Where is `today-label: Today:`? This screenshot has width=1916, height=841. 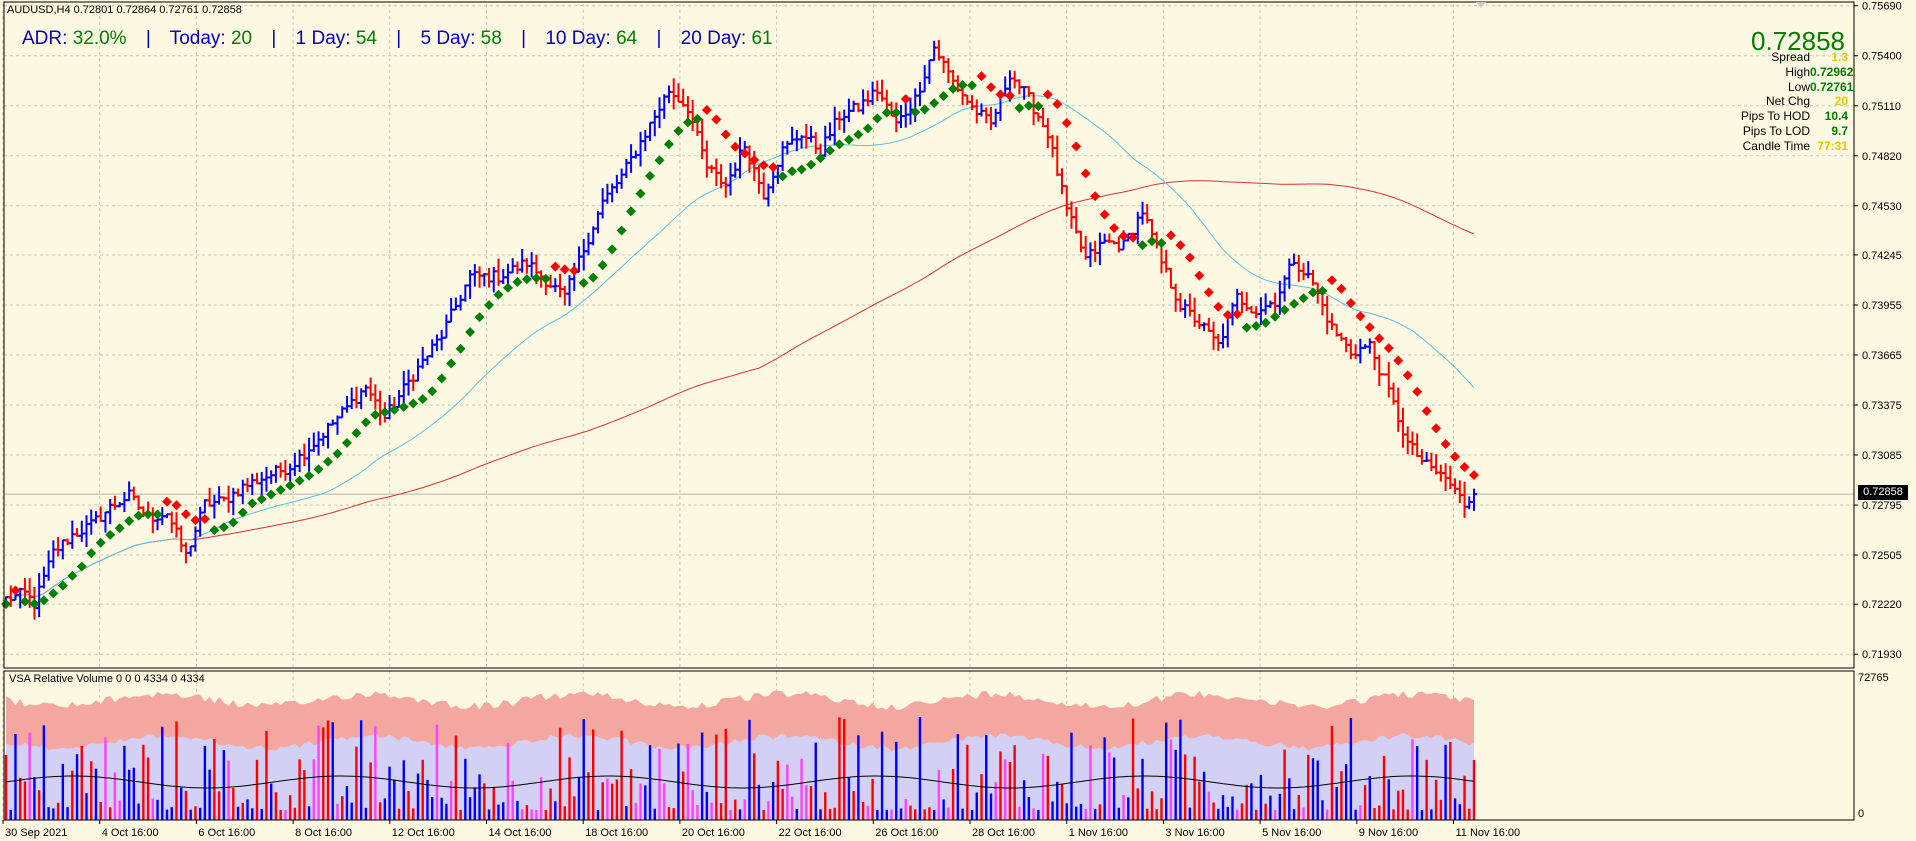 today-label: Today: is located at coordinates (197, 38).